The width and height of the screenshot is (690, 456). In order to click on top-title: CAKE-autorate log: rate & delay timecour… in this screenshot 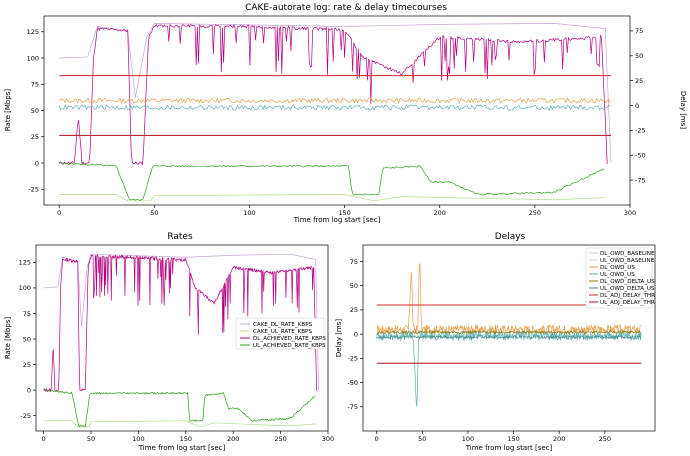, I will do `click(346, 8)`.